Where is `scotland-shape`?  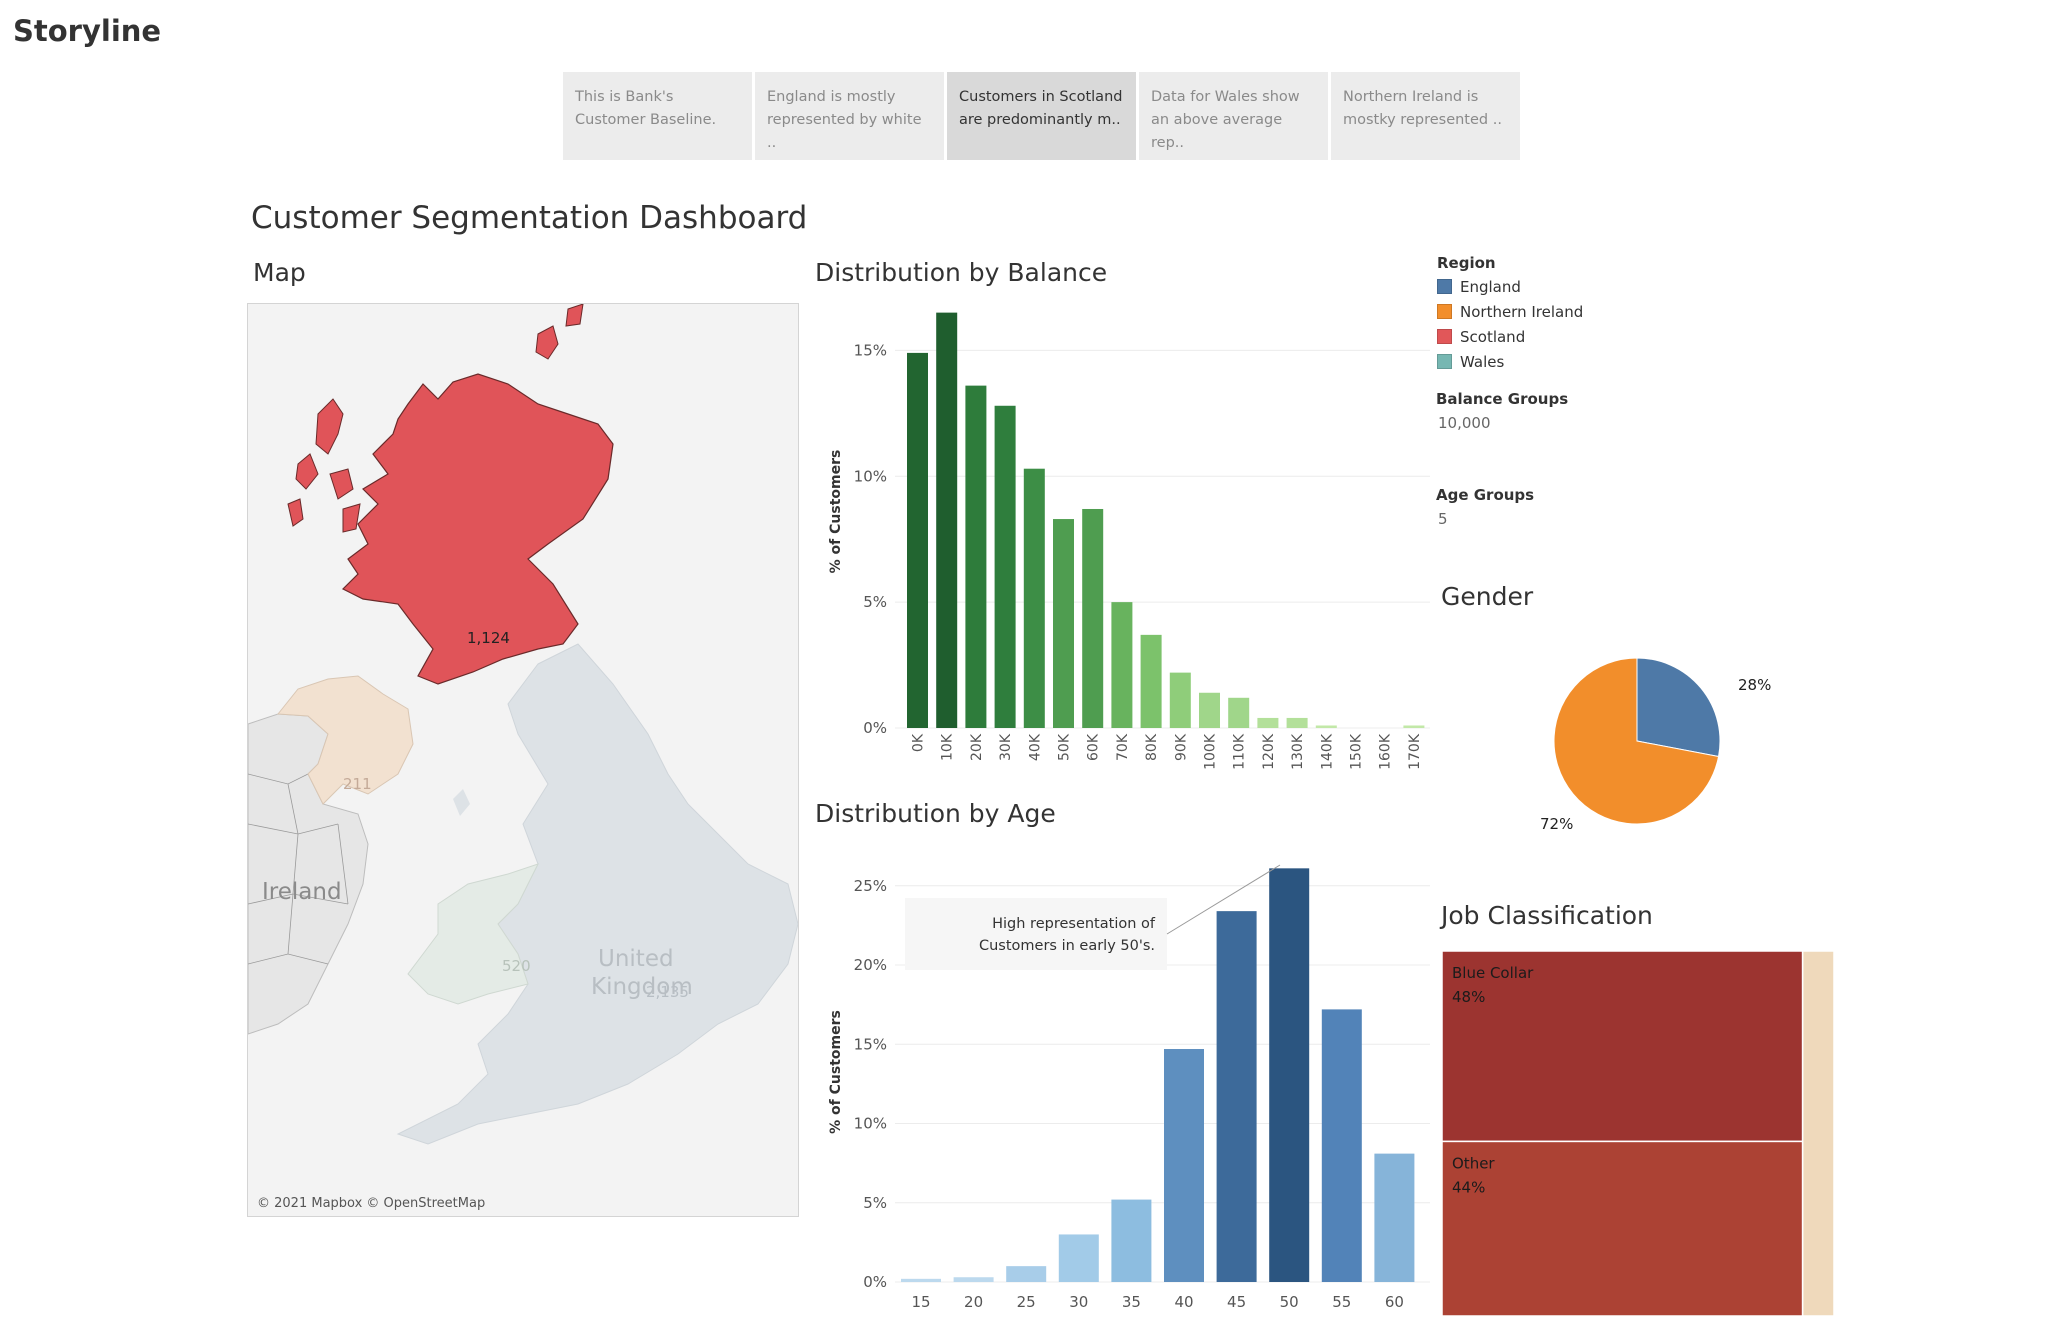
scotland-shape is located at coordinates (477, 529).